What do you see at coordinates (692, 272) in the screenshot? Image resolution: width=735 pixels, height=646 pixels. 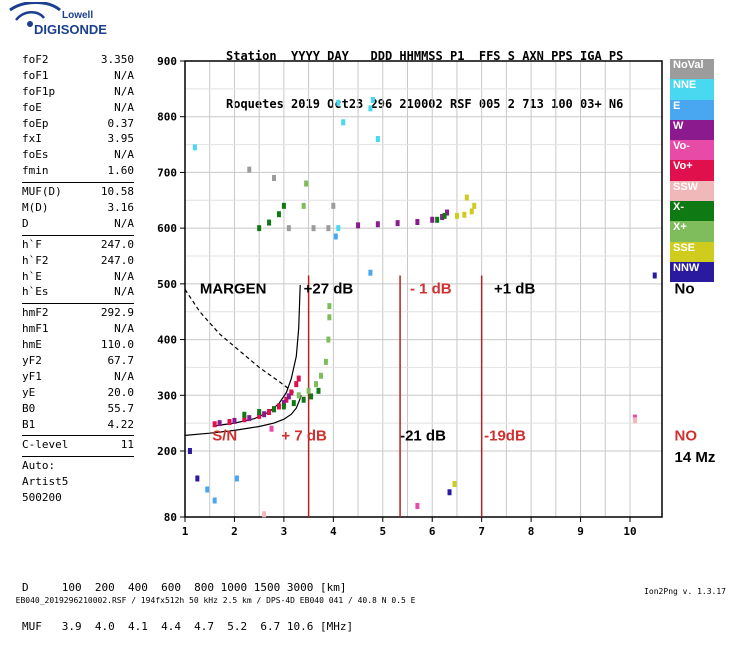 I see `legend-item: NNW` at bounding box center [692, 272].